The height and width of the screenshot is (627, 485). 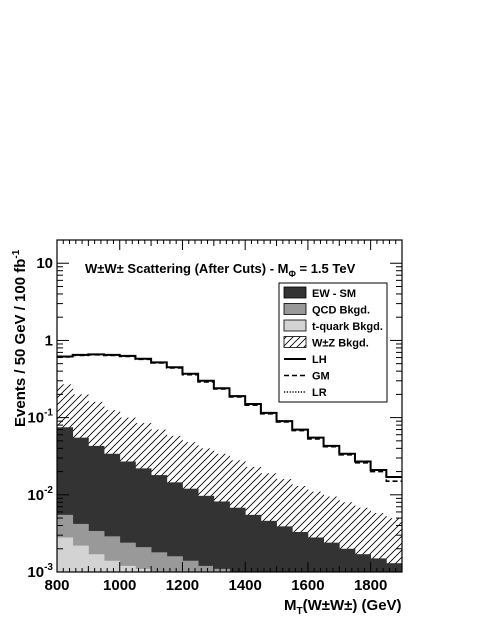 I want to click on chart-title-main: W±W± Scattering (After Cuts) - M, so click(x=186, y=268).